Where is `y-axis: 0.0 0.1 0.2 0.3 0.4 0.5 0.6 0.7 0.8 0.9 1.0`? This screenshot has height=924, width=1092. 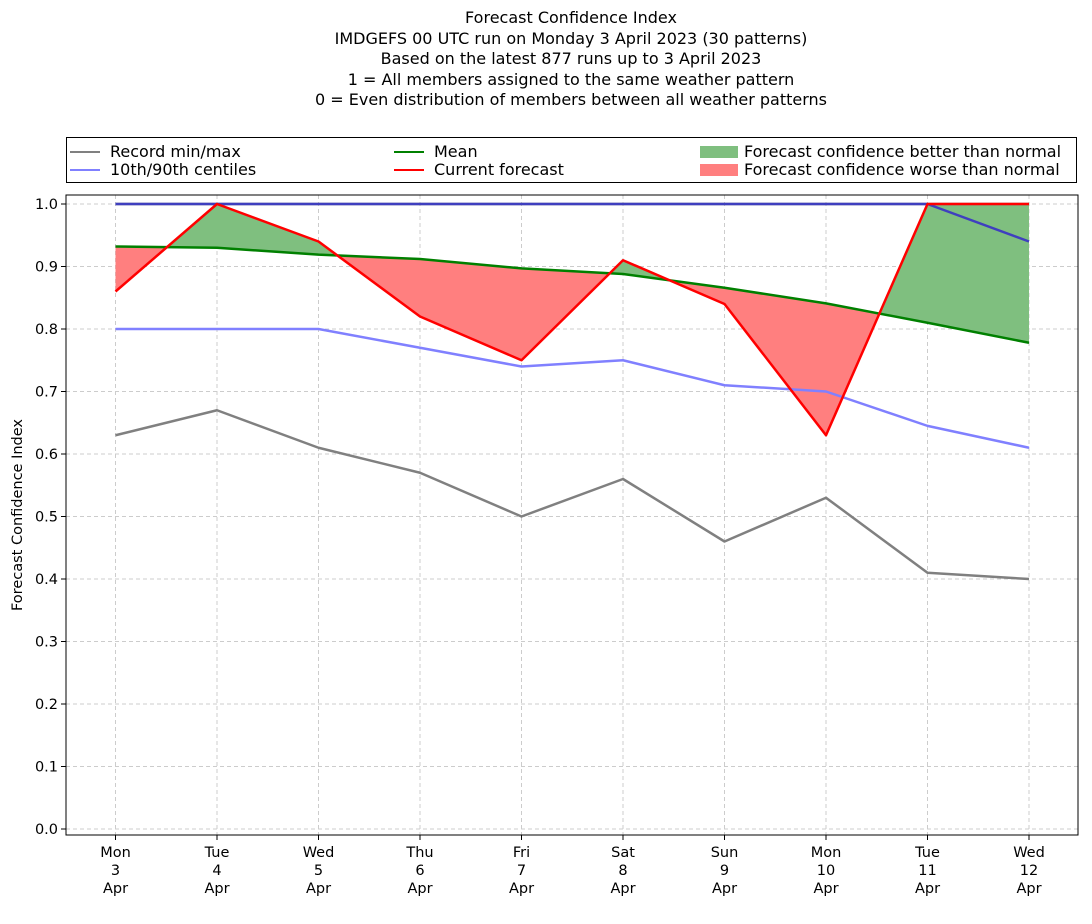
y-axis: 0.0 0.1 0.2 0.3 0.4 0.5 0.6 0.7 0.8 0.9 1.0 is located at coordinates (50, 517).